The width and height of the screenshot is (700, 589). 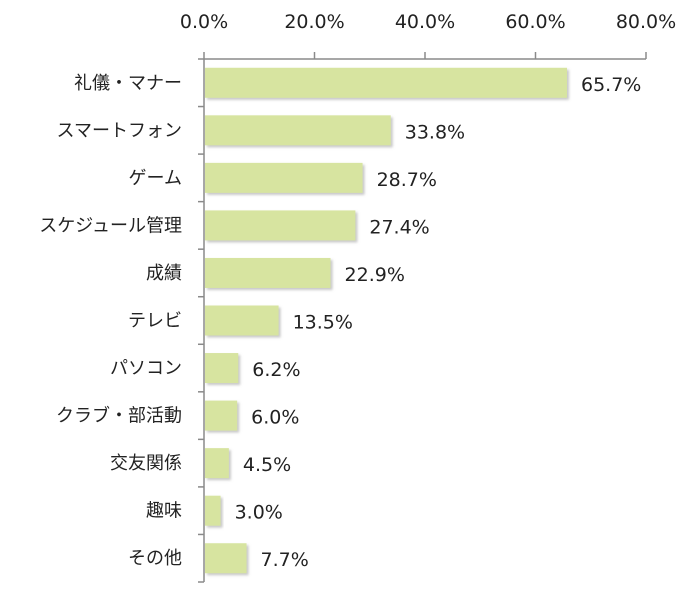 I want to click on data-label: 27.4%, so click(x=399, y=227).